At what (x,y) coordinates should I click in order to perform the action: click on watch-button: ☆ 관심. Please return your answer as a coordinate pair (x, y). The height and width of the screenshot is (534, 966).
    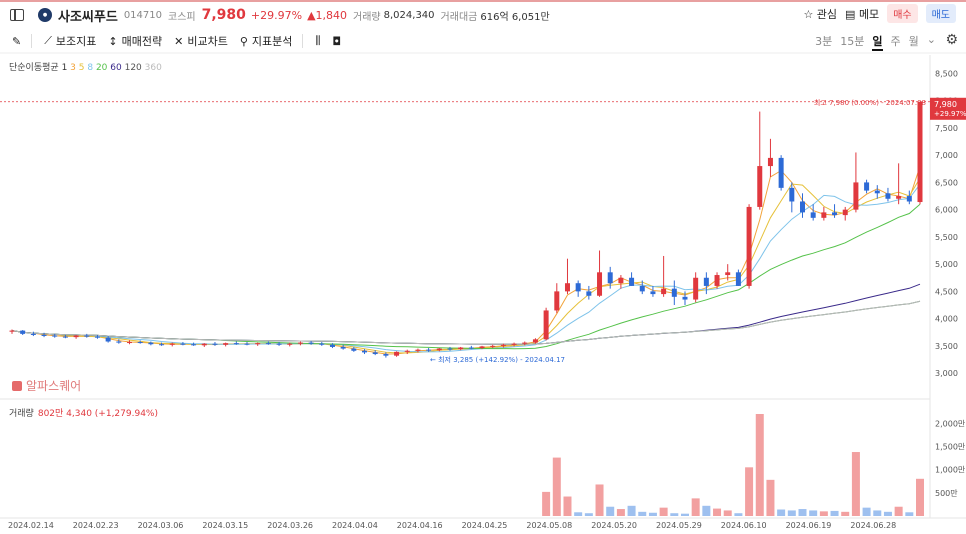
    Looking at the image, I should click on (820, 14).